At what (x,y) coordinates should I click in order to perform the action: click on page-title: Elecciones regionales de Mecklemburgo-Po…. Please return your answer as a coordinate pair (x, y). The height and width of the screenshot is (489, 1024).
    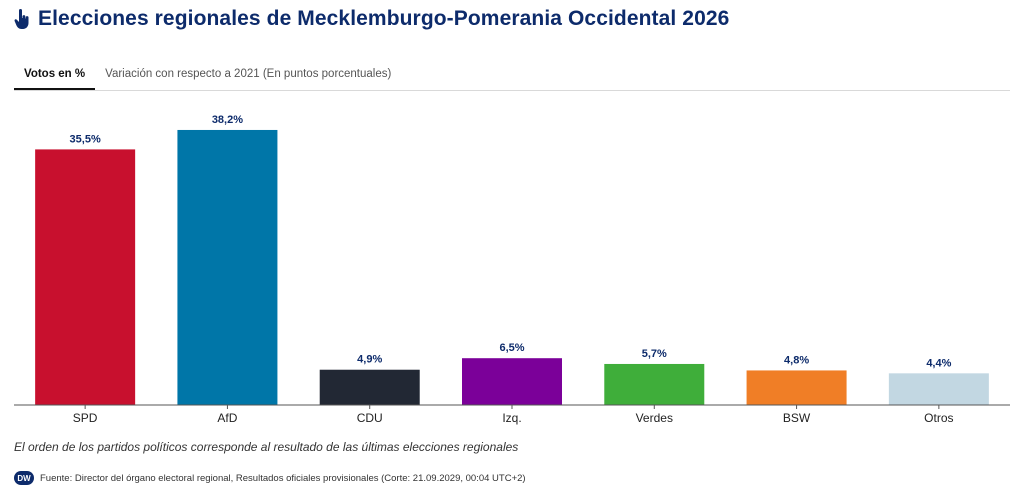
    Looking at the image, I should click on (384, 18).